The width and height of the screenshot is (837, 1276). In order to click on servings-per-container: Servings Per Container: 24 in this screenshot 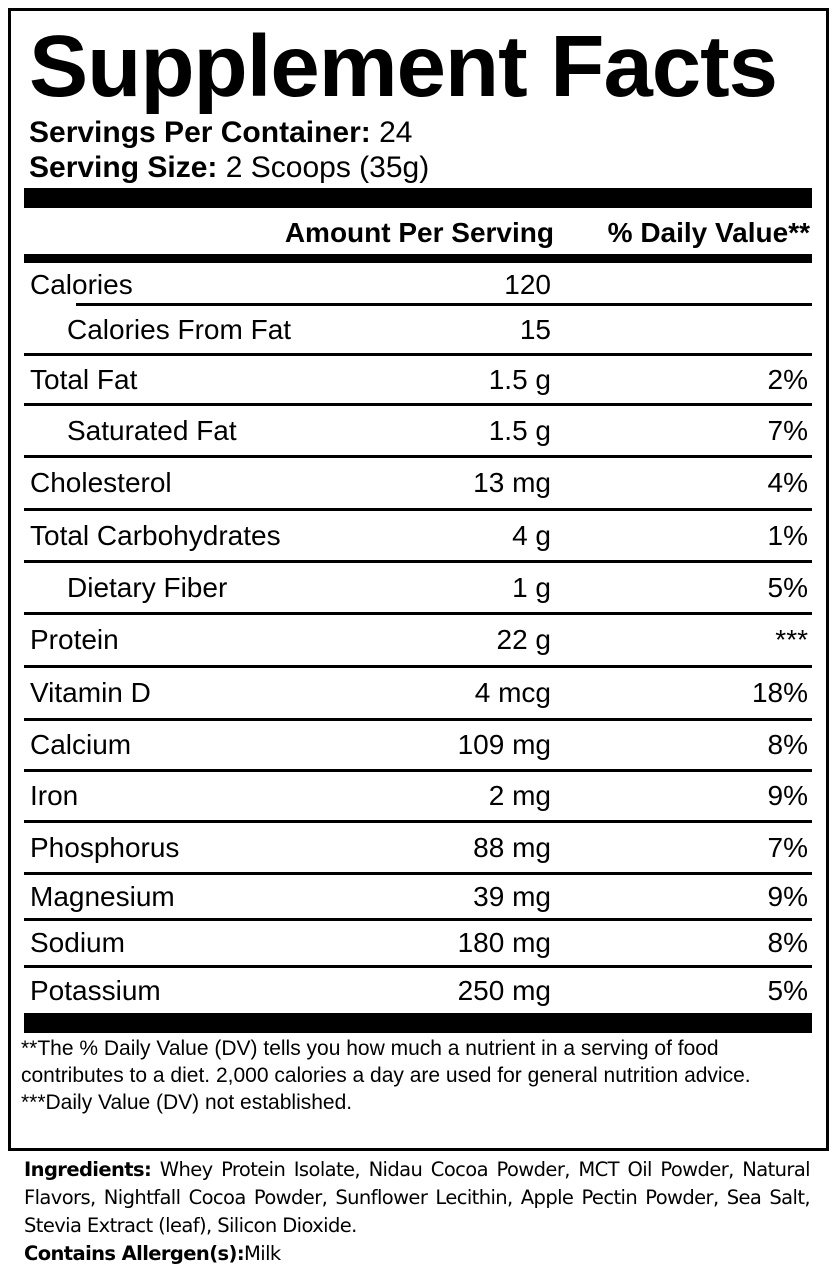, I will do `click(220, 133)`.